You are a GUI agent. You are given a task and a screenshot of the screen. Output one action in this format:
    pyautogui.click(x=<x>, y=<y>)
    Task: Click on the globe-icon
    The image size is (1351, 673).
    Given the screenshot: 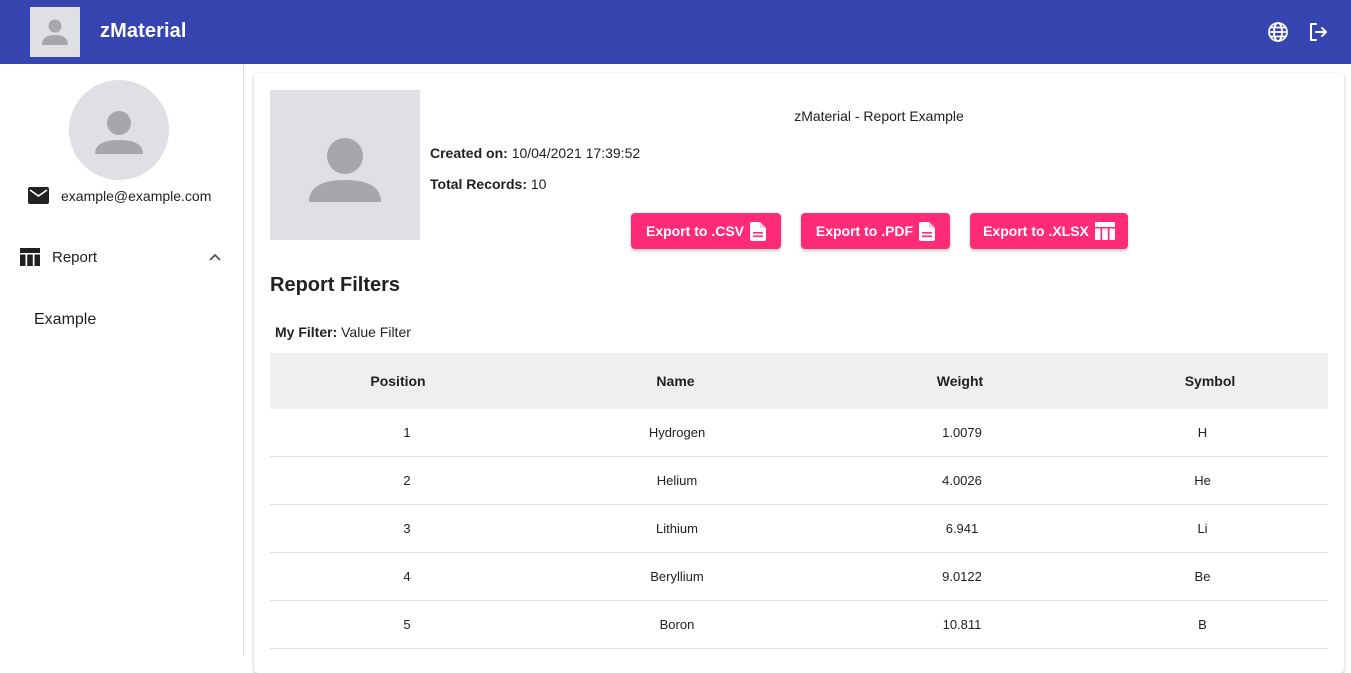 What is the action you would take?
    pyautogui.click(x=1278, y=32)
    